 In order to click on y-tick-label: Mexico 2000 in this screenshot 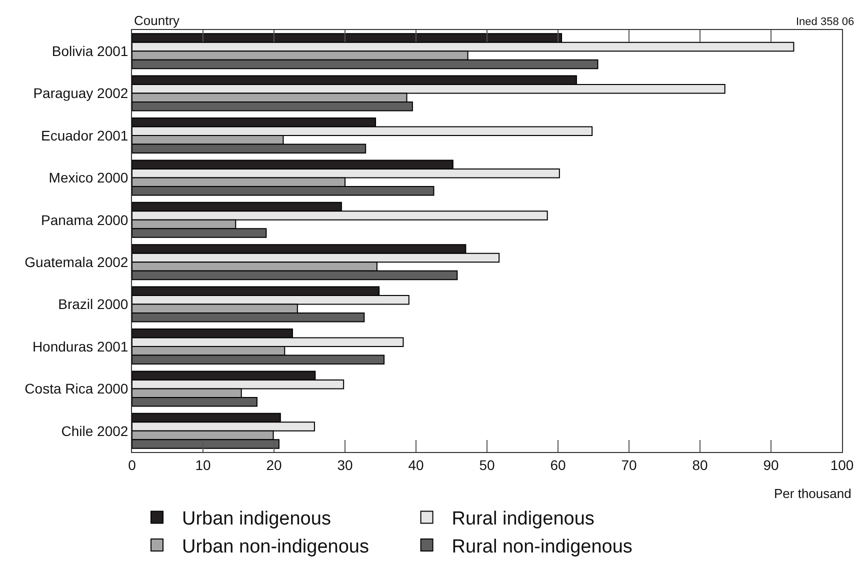, I will do `click(88, 178)`.